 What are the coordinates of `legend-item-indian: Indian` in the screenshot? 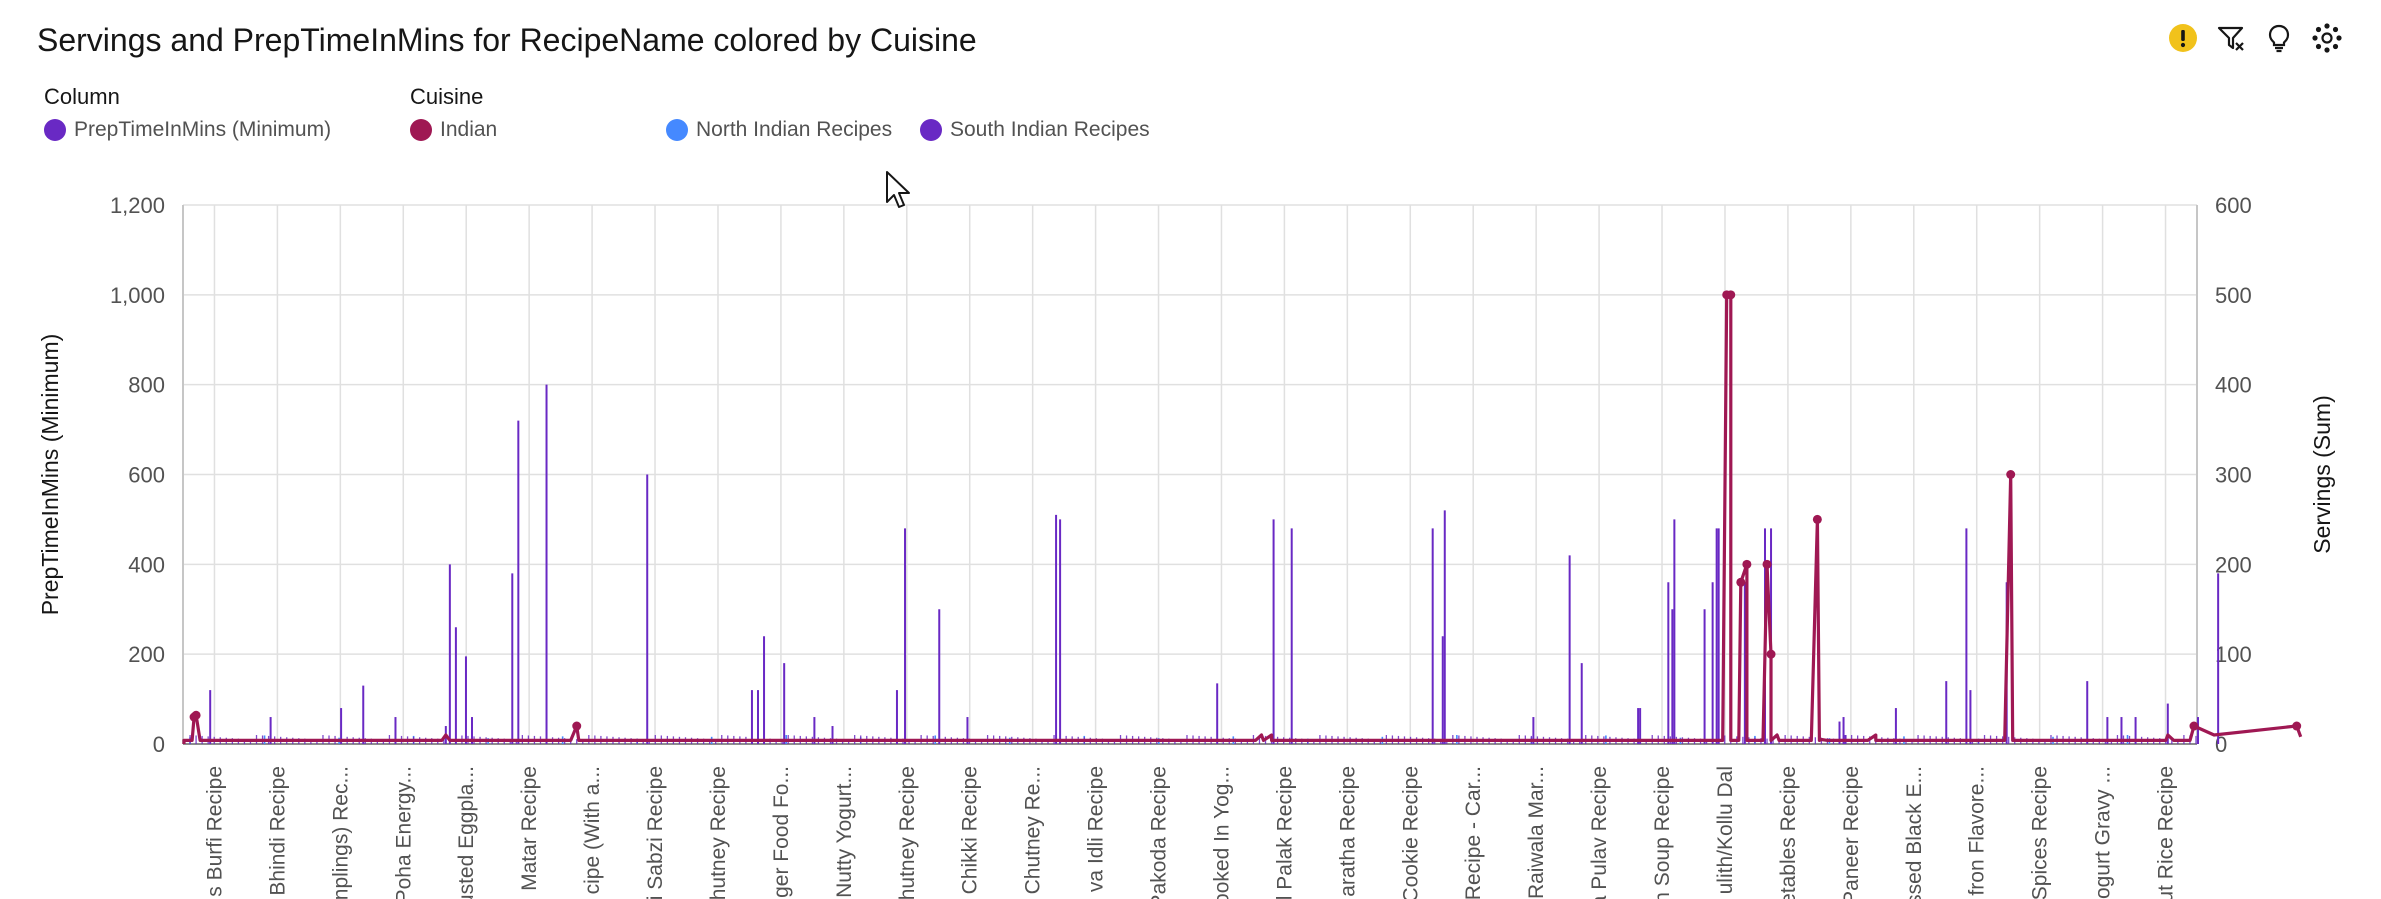 It's located at (453, 130).